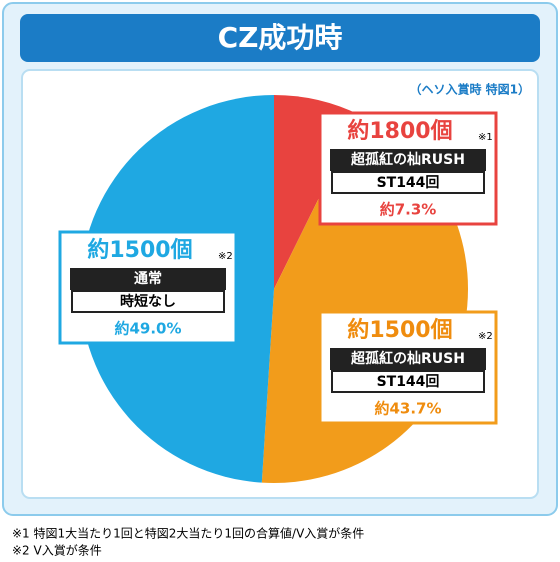 The height and width of the screenshot is (562, 560). I want to click on footnote: ※2 V入賞が条件, so click(57, 550).